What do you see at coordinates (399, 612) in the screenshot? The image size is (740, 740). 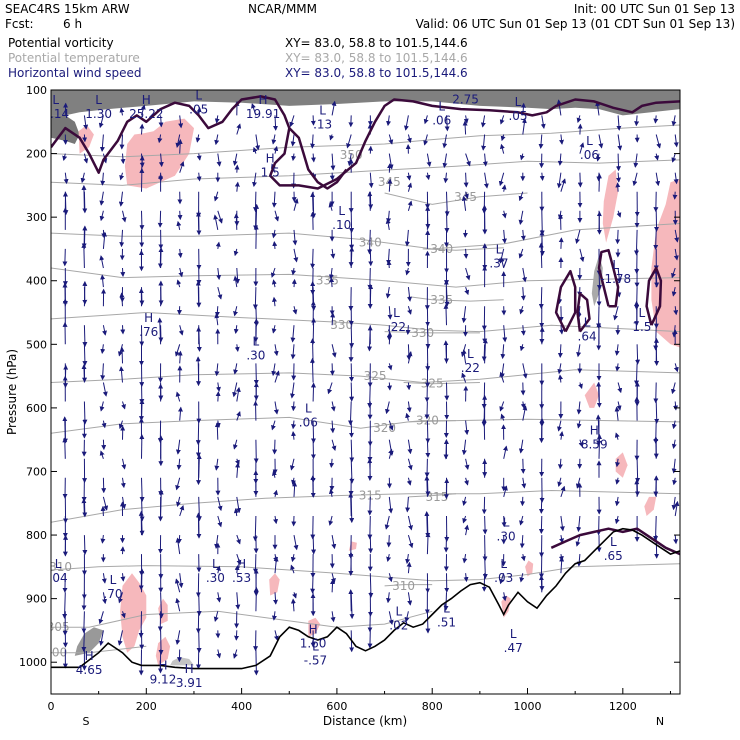 I see `hl-marker-type-29: L` at bounding box center [399, 612].